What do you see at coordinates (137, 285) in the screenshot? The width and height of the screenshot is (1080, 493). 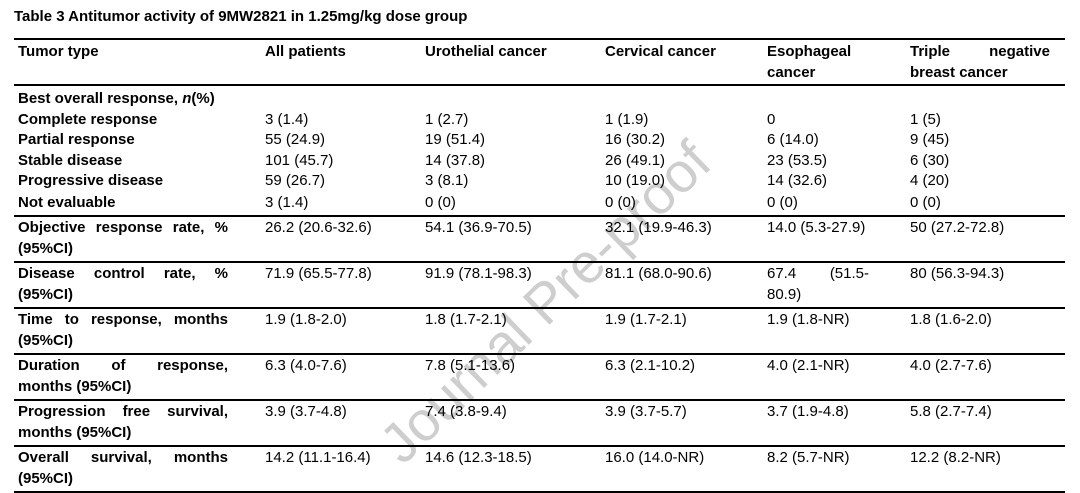 I see `row-label: Disease control rate, % (95%CI)` at bounding box center [137, 285].